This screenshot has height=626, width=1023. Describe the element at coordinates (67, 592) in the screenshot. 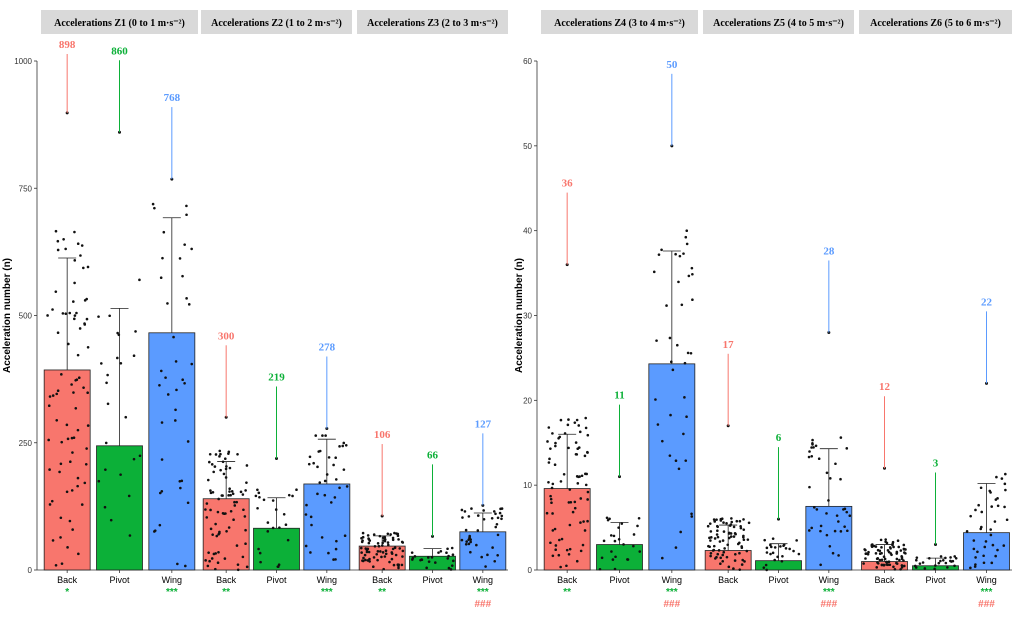

I see `significance-vs-pivot: *` at that location.